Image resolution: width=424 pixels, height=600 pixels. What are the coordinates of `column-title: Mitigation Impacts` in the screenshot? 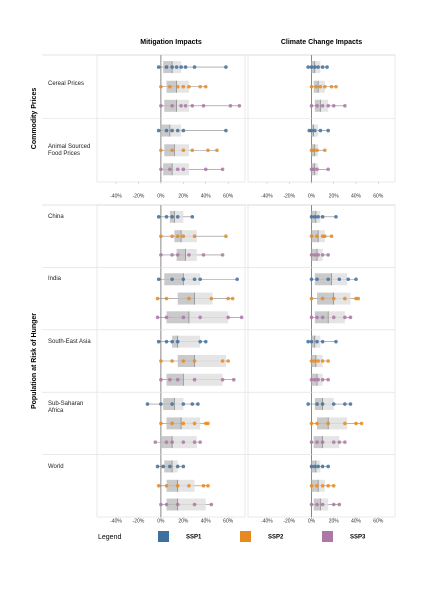 It's located at (171, 42).